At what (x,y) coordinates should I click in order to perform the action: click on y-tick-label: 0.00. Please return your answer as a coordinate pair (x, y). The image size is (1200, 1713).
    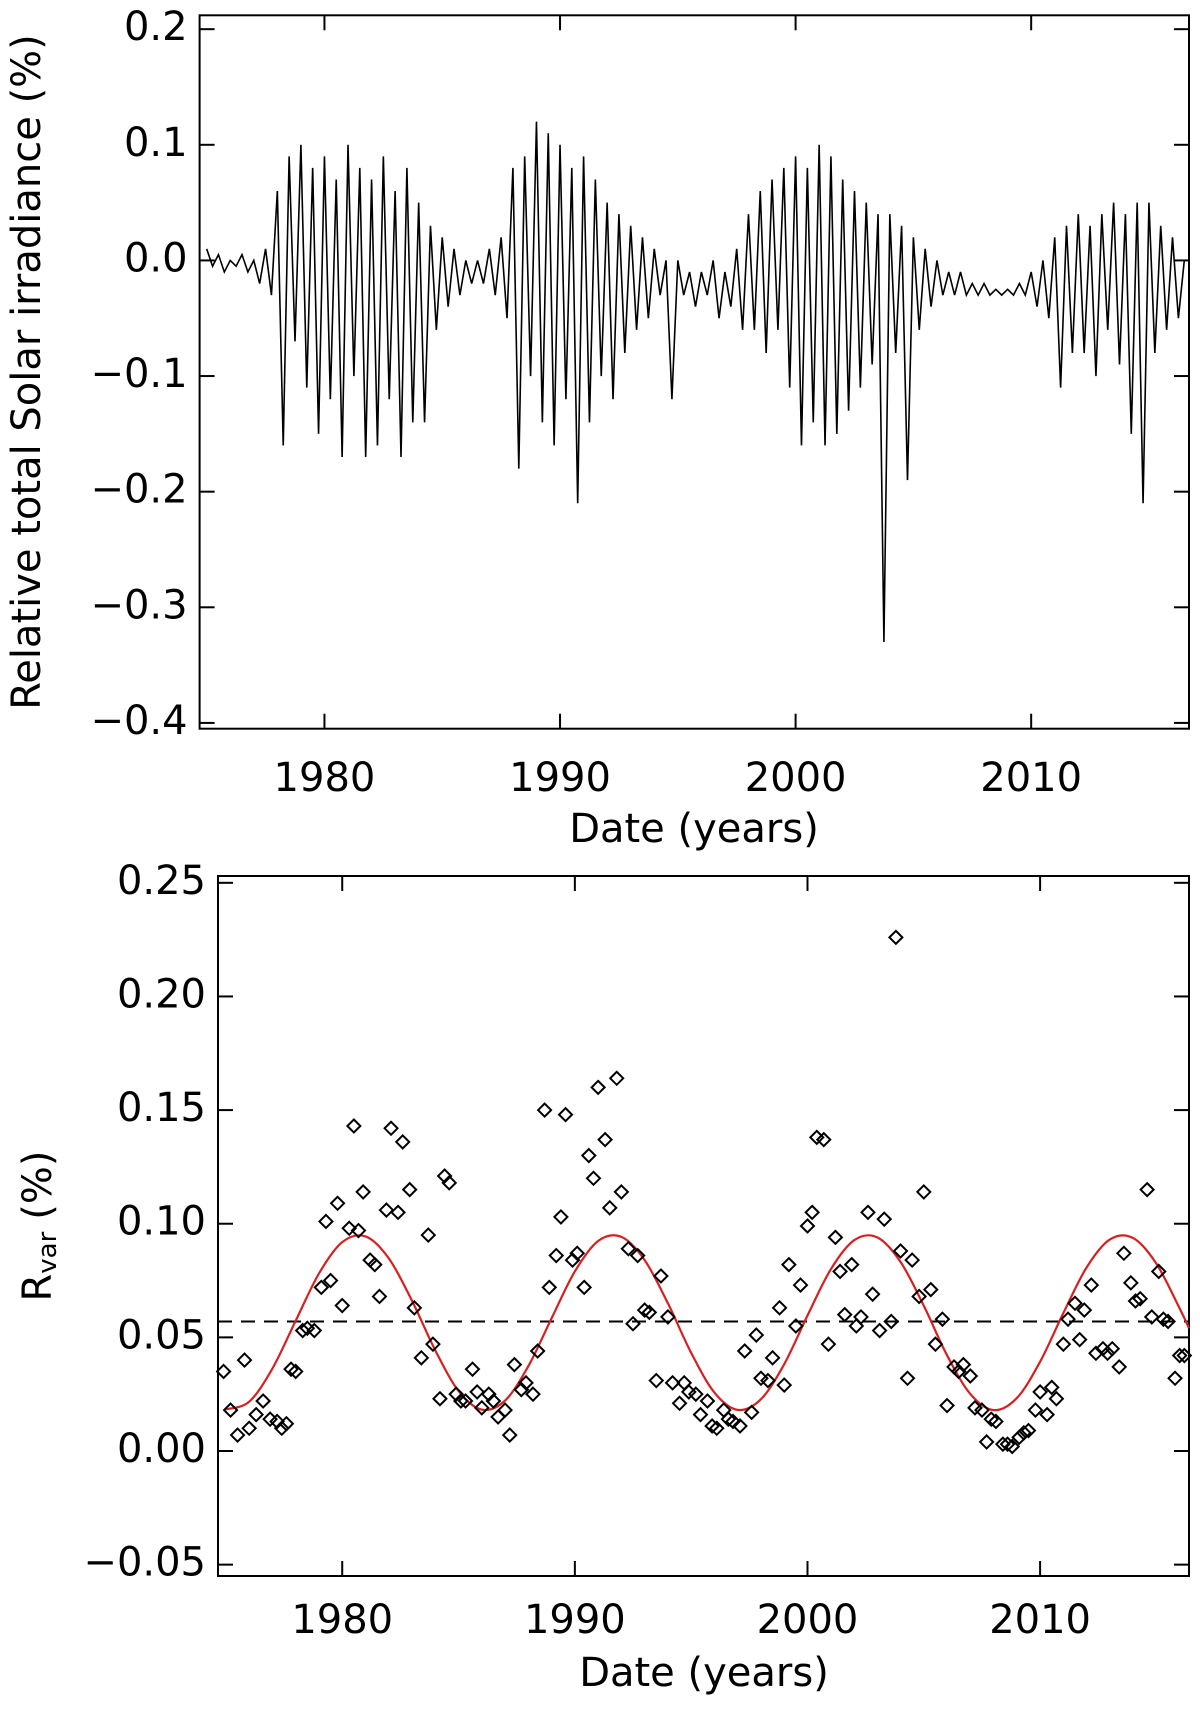
    Looking at the image, I should click on (161, 1449).